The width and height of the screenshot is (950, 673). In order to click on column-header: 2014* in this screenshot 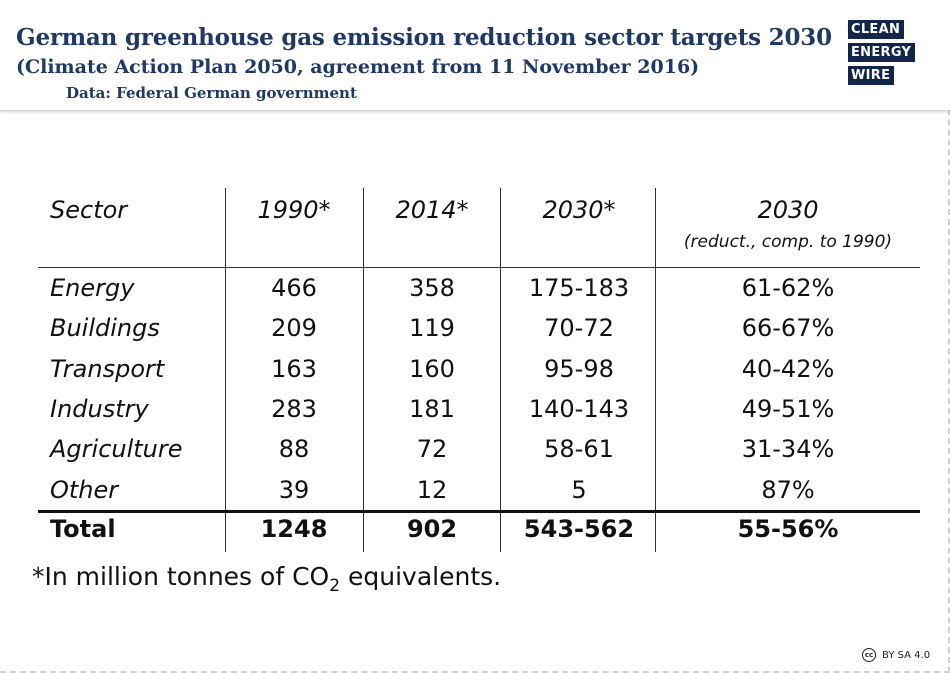, I will do `click(432, 210)`.